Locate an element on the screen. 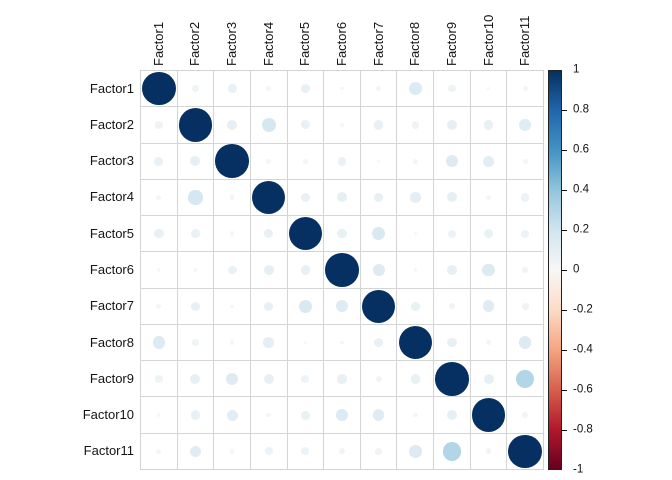 This screenshot has width=672, height=480. matrix-cell-r8c8 is located at coordinates (416, 343).